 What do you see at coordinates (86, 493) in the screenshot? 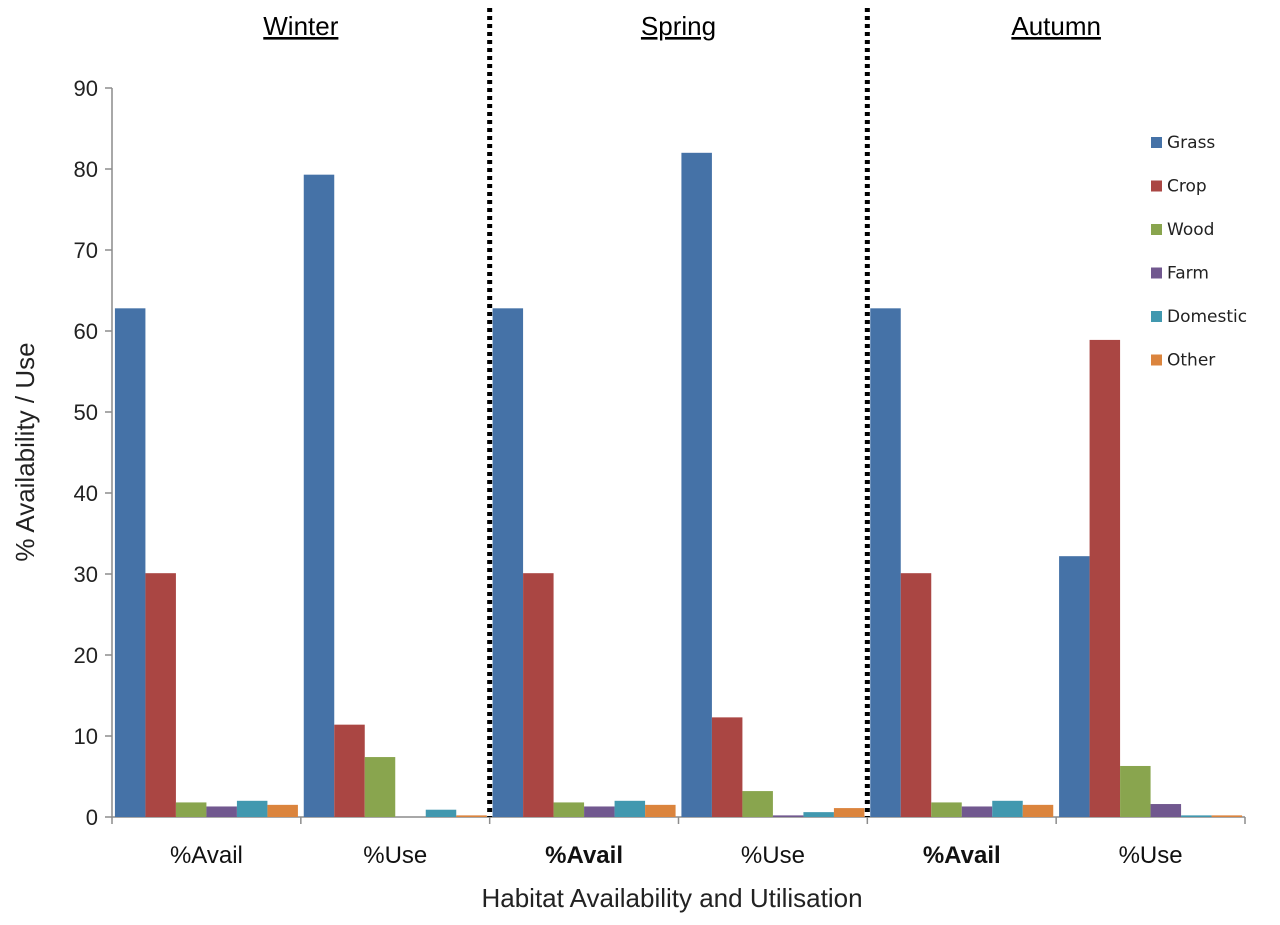
I see `y-tick-label: 40` at bounding box center [86, 493].